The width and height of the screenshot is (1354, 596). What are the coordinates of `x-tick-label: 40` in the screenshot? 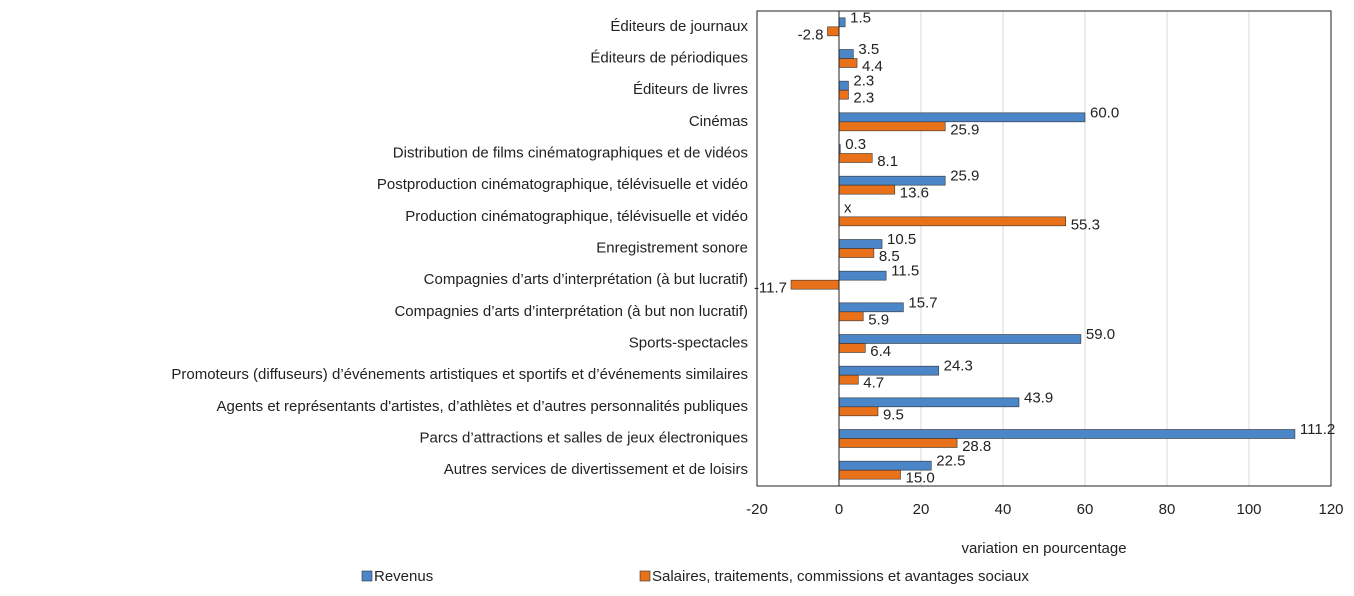 It's located at (1003, 509).